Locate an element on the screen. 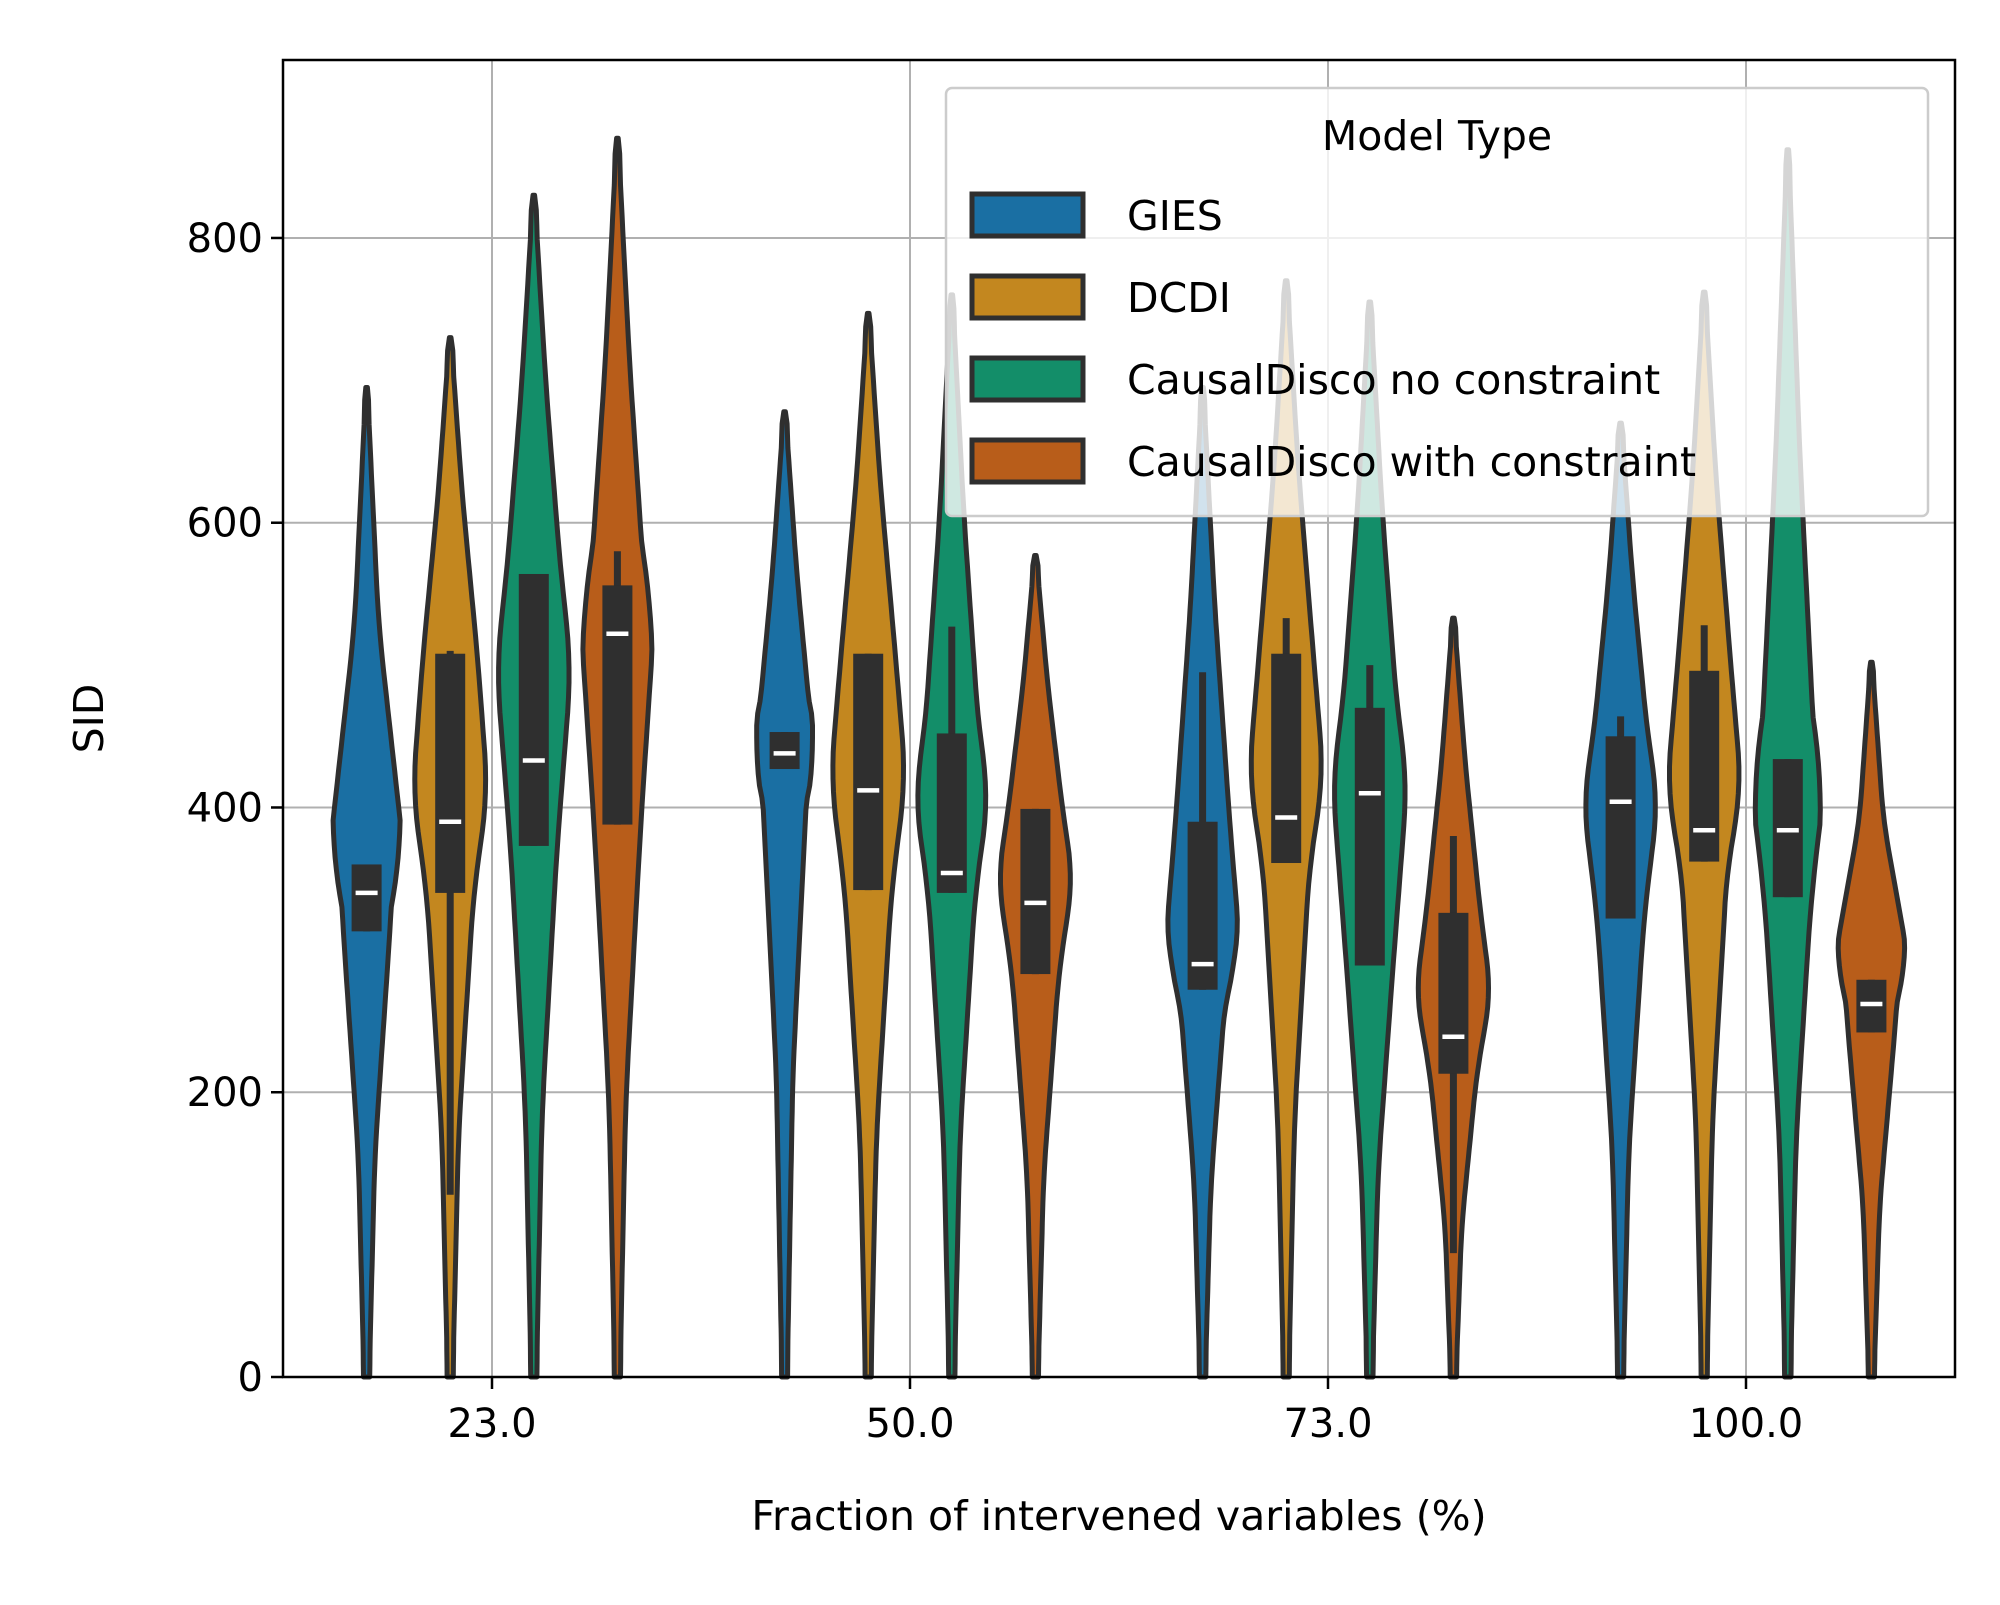 Image resolution: width=2000 pixels, height=1605 pixels. legend-entry-label: GIES is located at coordinates (1175, 216).